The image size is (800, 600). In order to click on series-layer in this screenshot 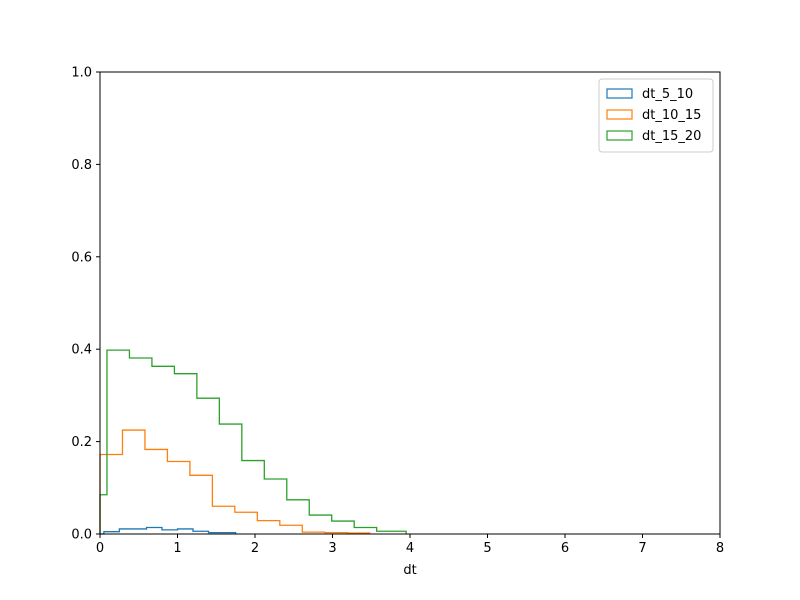, I will do `click(253, 442)`.